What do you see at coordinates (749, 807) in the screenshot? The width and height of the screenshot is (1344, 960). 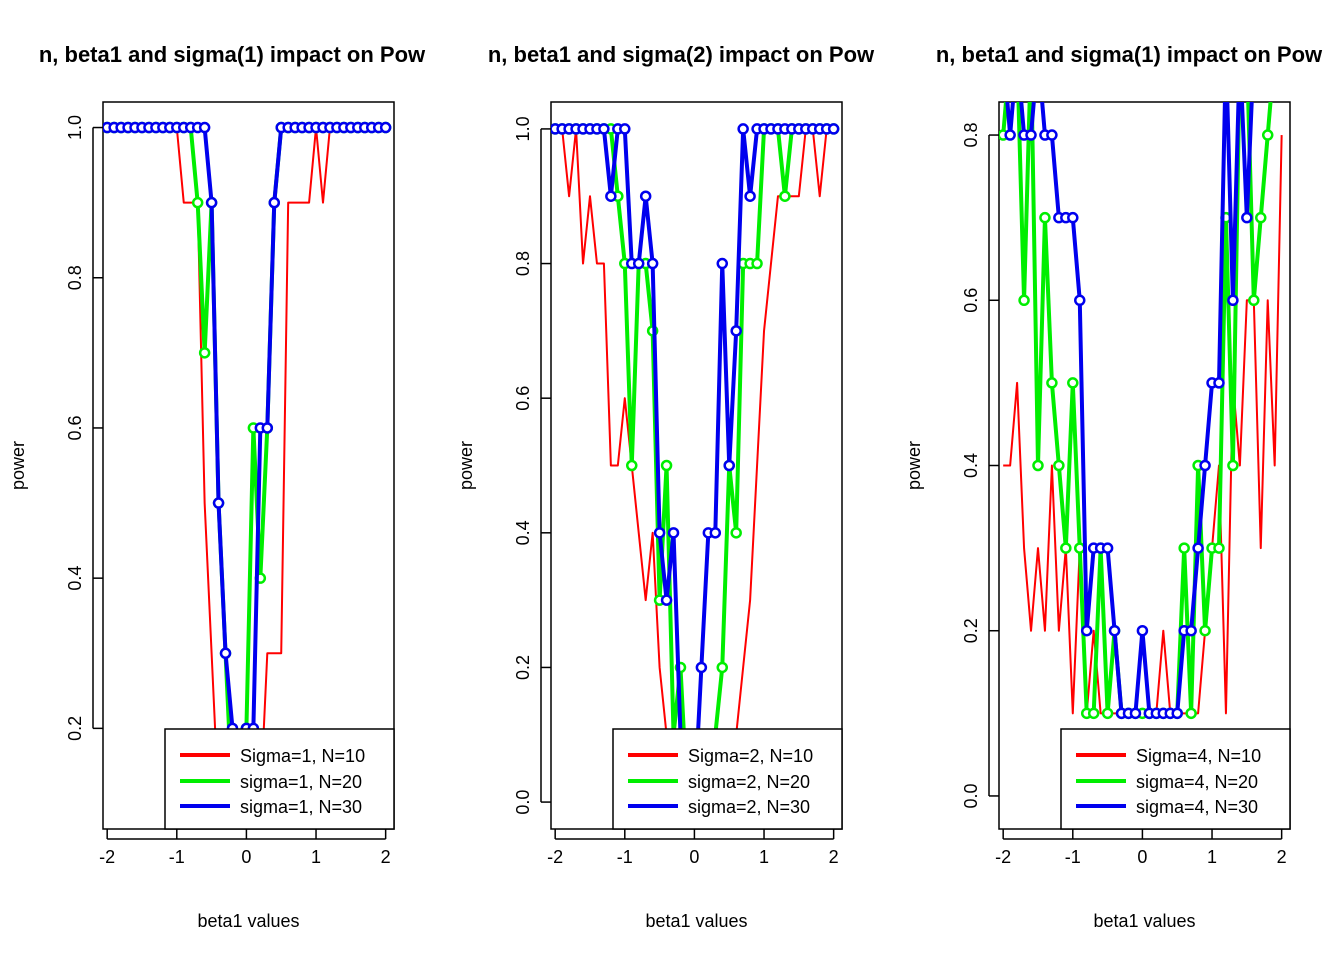 I see `legend-label-n30: sigma=2, N=30` at bounding box center [749, 807].